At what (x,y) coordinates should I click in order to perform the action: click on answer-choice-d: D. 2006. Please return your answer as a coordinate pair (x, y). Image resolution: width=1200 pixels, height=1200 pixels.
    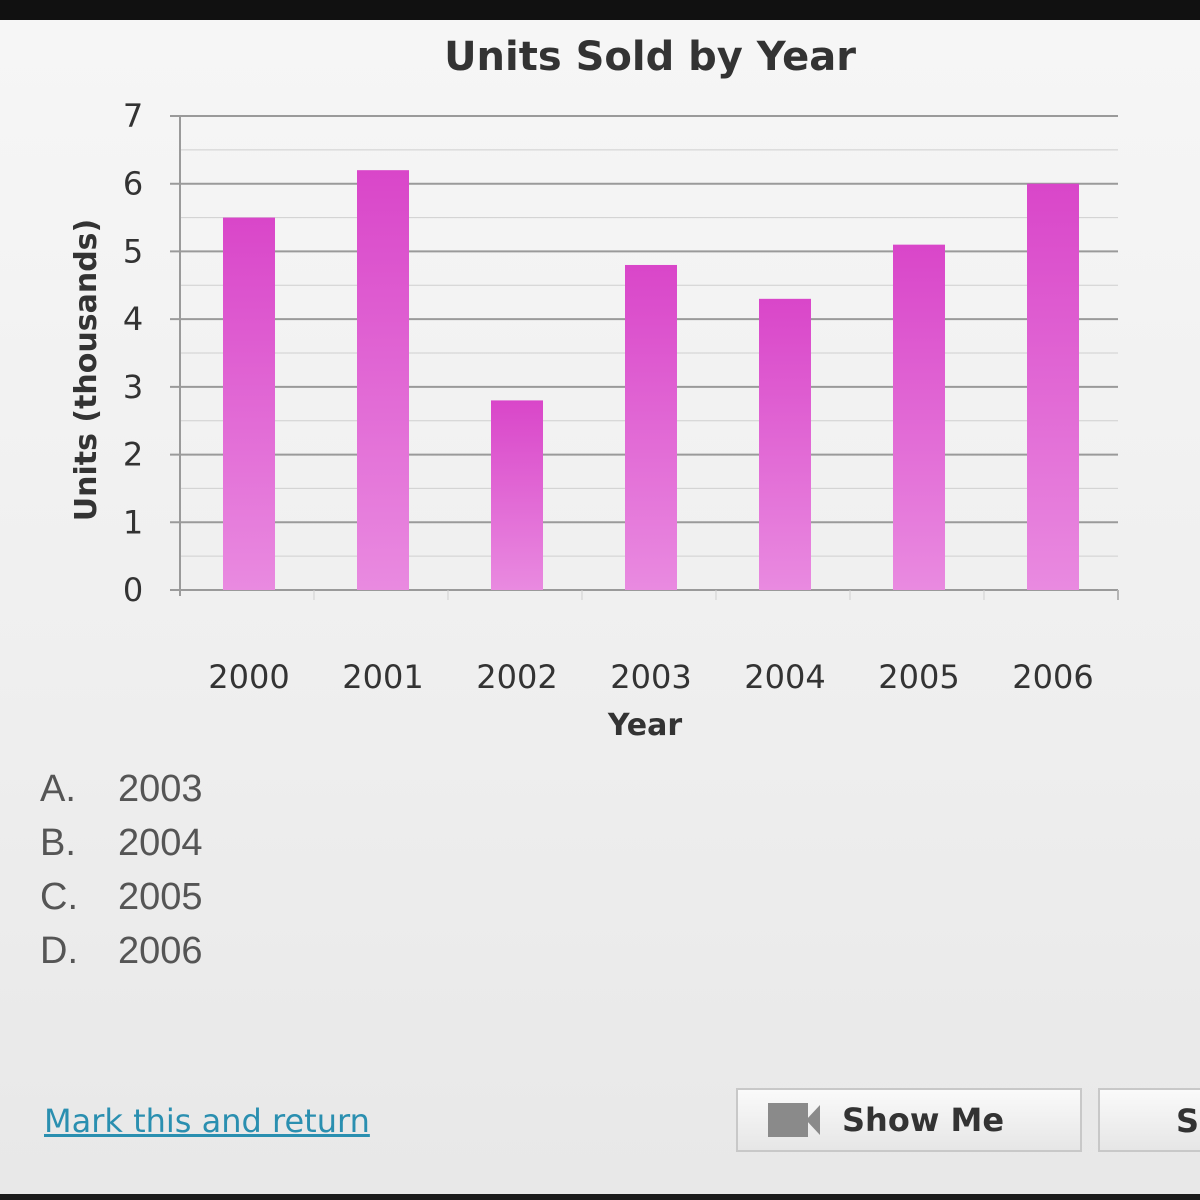
    Looking at the image, I should click on (121, 951).